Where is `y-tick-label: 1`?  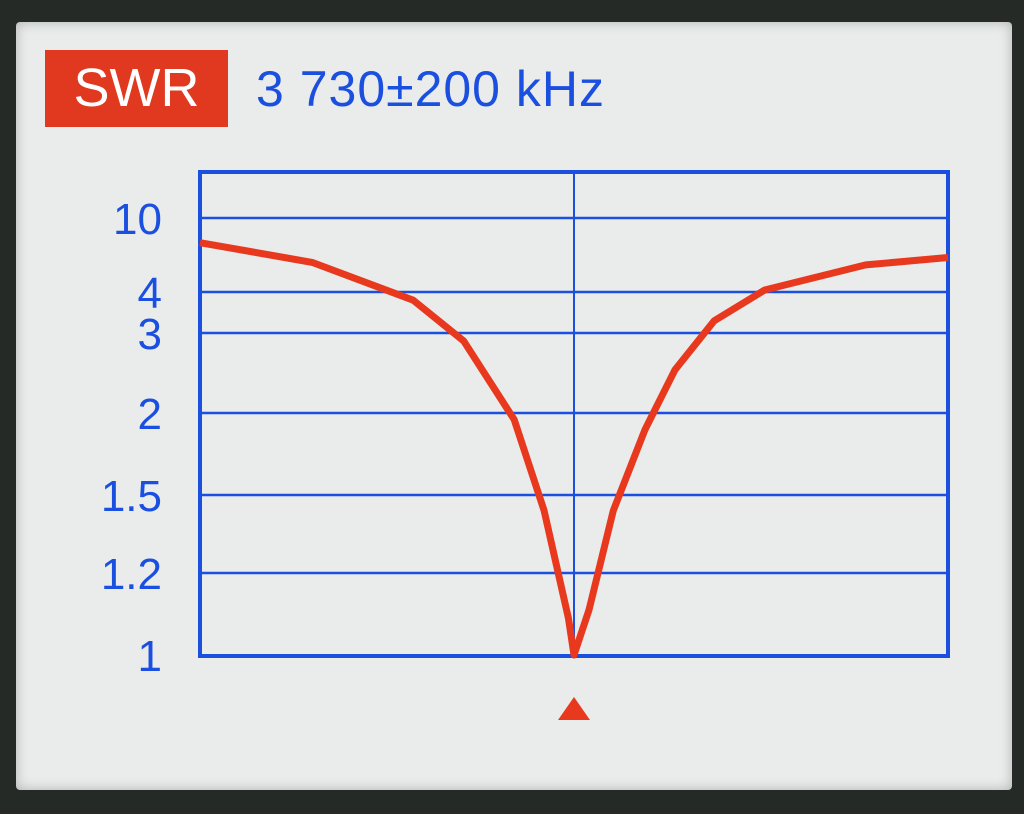 y-tick-label: 1 is located at coordinates (150, 656).